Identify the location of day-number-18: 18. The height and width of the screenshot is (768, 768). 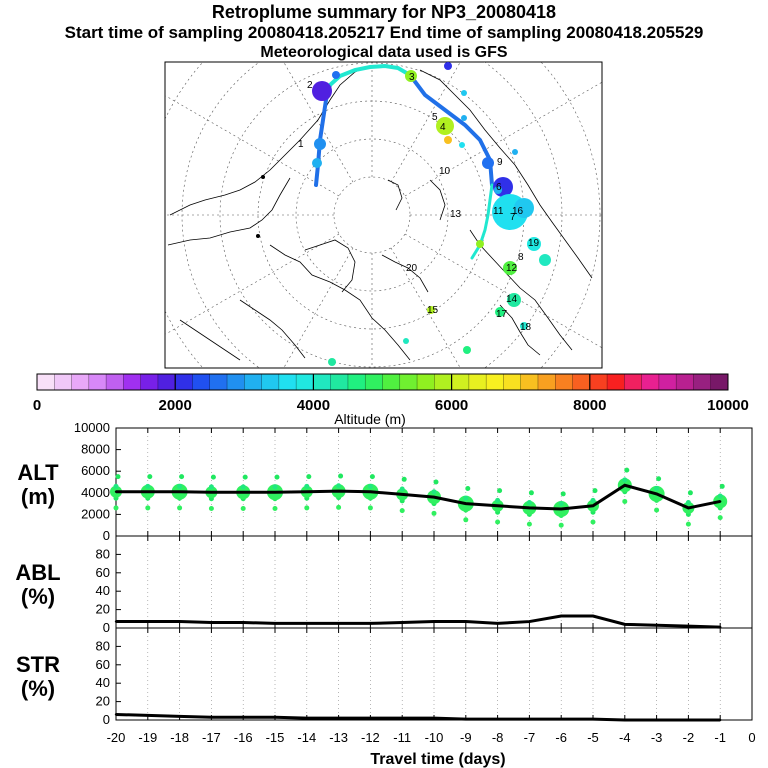
(526, 327).